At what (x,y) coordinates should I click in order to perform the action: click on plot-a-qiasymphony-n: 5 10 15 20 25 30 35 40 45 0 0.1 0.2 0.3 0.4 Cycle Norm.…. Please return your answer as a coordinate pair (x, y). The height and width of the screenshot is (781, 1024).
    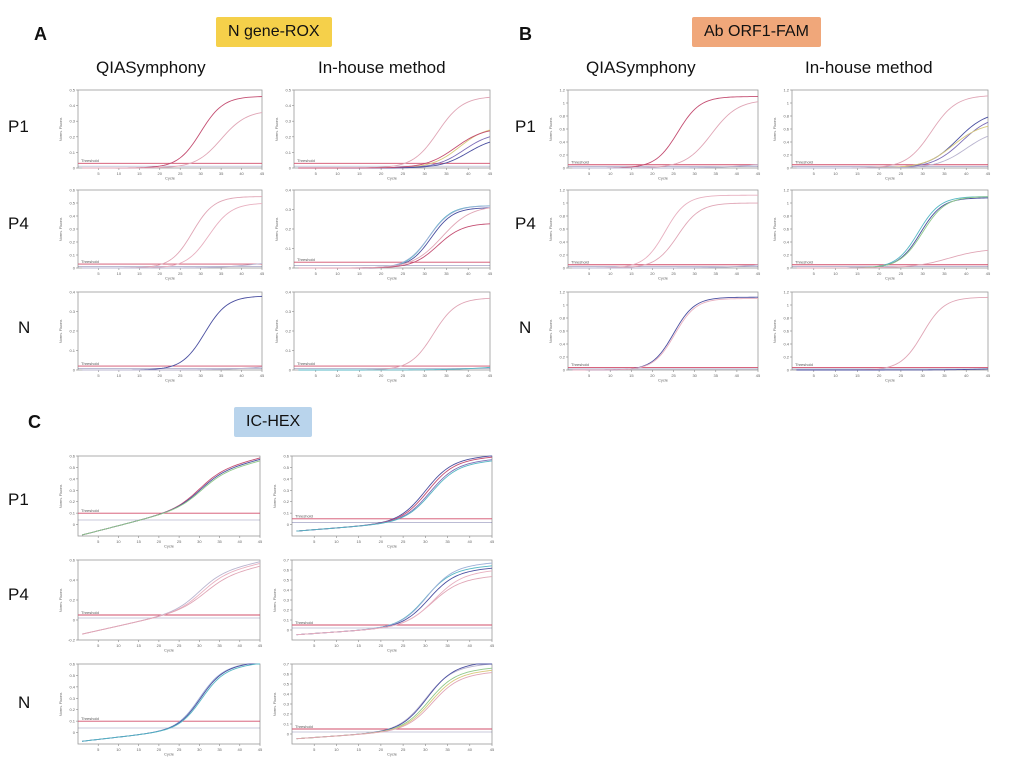
    Looking at the image, I should click on (161, 336).